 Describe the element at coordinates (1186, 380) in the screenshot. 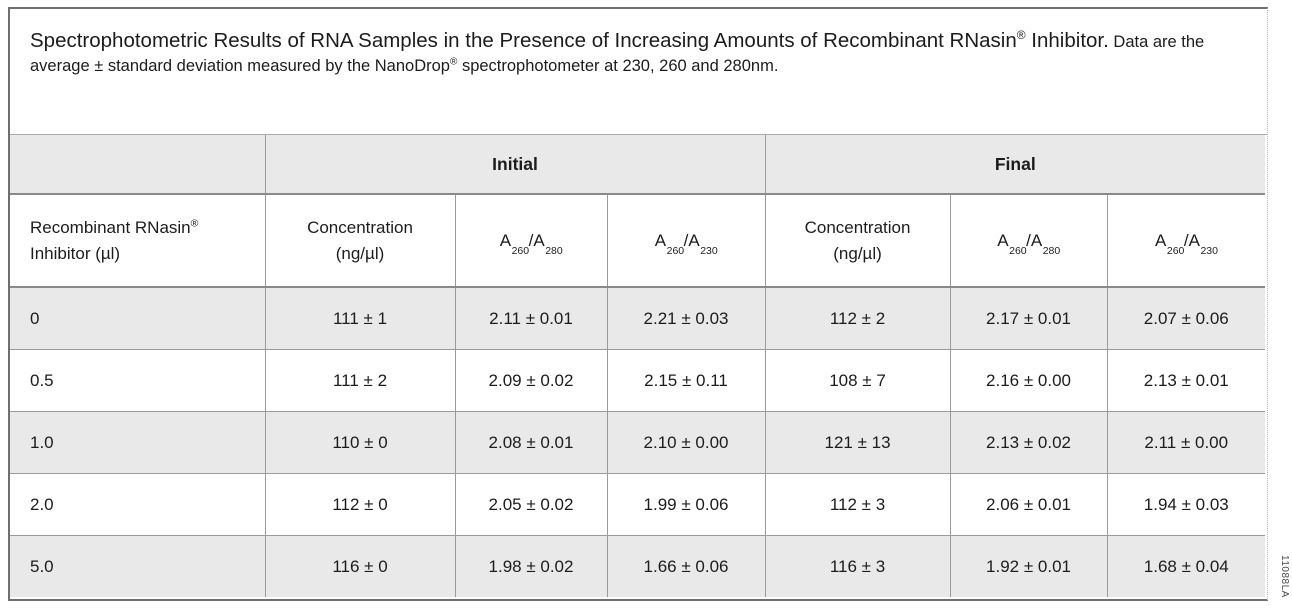

I see `cell-final-a260-a230: 2.13 ± 0.01` at that location.